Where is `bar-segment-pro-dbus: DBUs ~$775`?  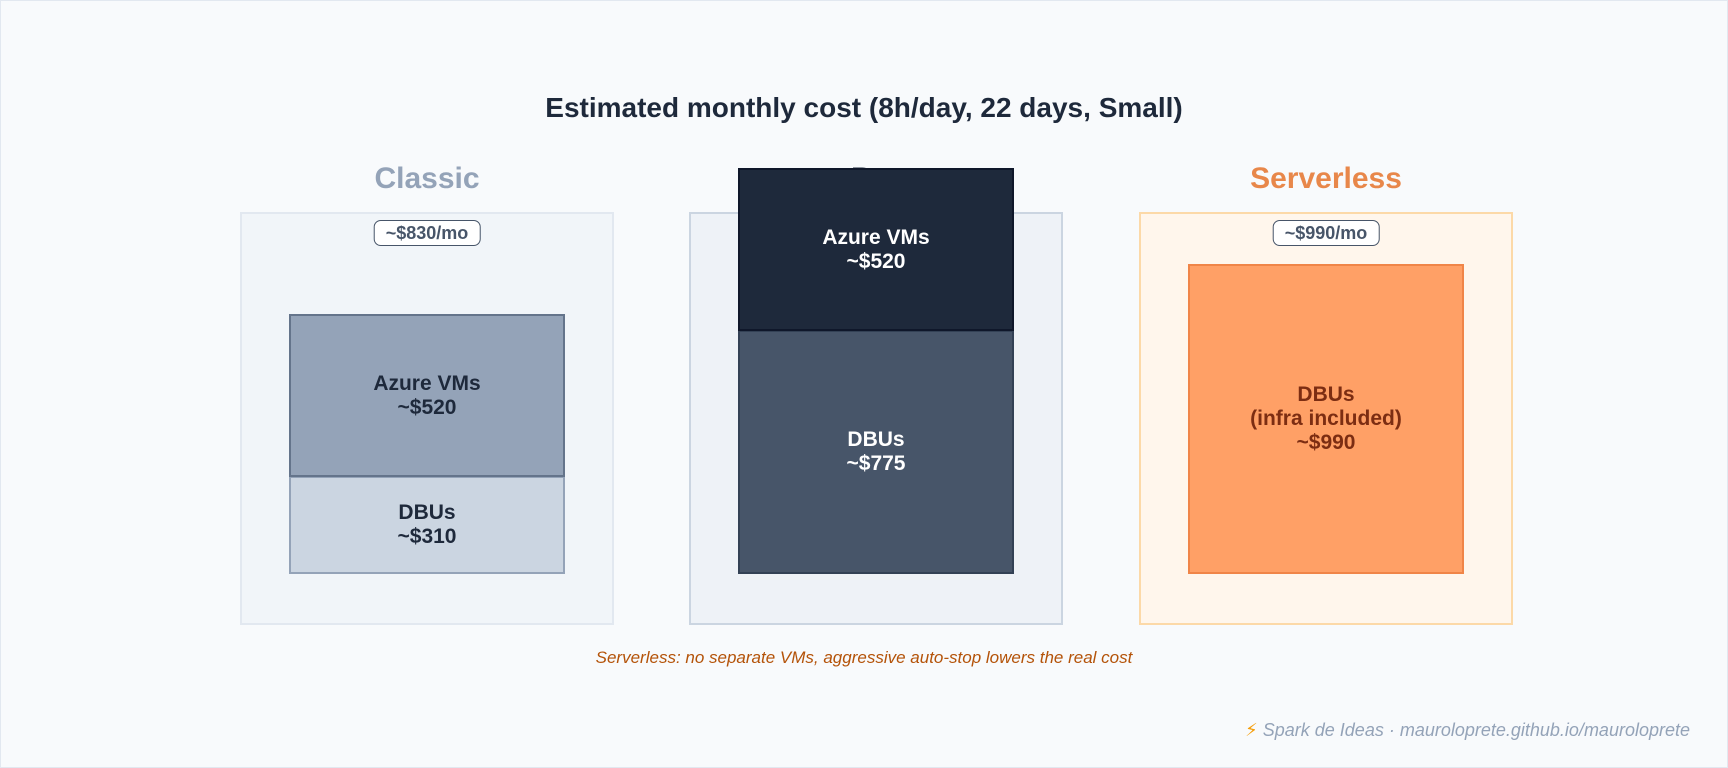 bar-segment-pro-dbus: DBUs ~$775 is located at coordinates (876, 452).